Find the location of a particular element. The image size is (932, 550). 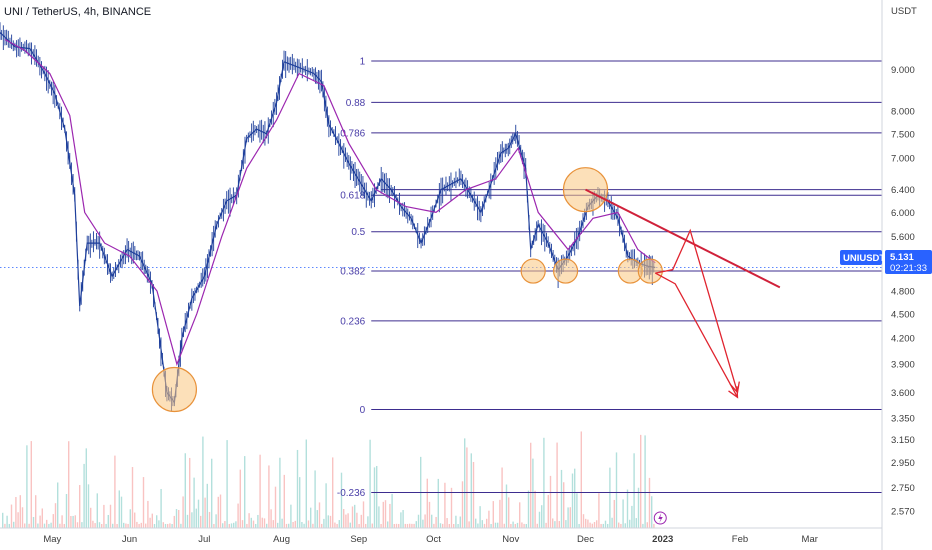

price-badge-bg is located at coordinates (908, 262).